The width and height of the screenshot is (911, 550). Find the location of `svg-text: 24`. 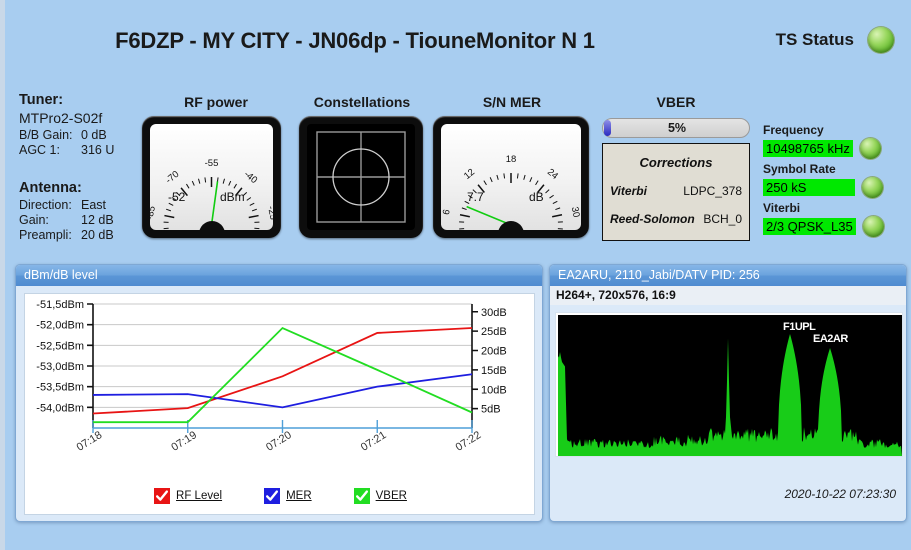

svg-text: 24 is located at coordinates (552, 174).